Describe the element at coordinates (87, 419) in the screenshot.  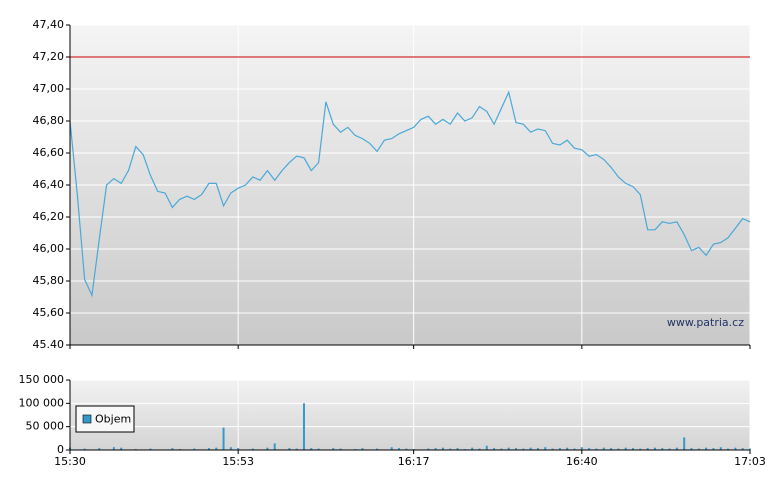
I see `legend-swatch` at that location.